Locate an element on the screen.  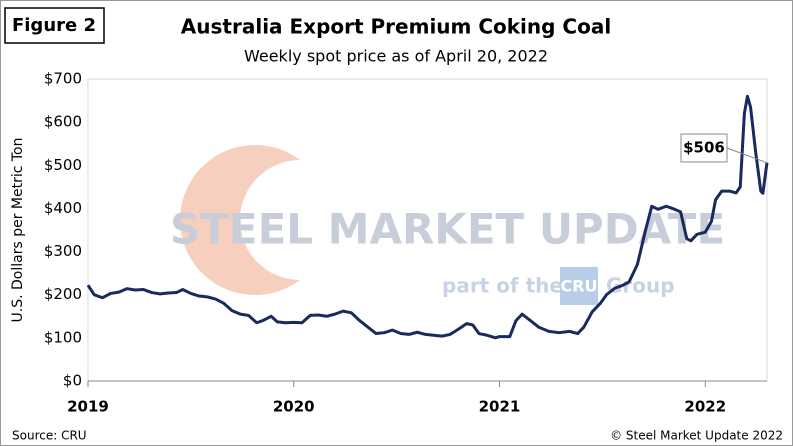
y-tick-label: $300 is located at coordinates (63, 251).